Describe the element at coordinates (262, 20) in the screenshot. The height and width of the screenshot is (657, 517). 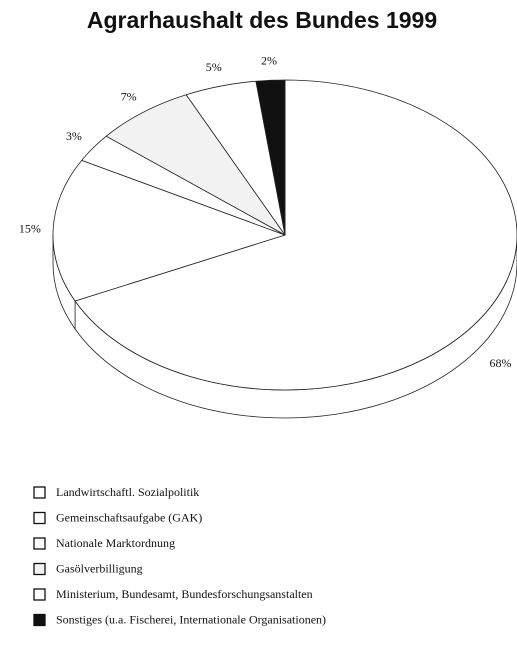
I see `chart-title: Agrarhaushalt des Bundes 1999` at that location.